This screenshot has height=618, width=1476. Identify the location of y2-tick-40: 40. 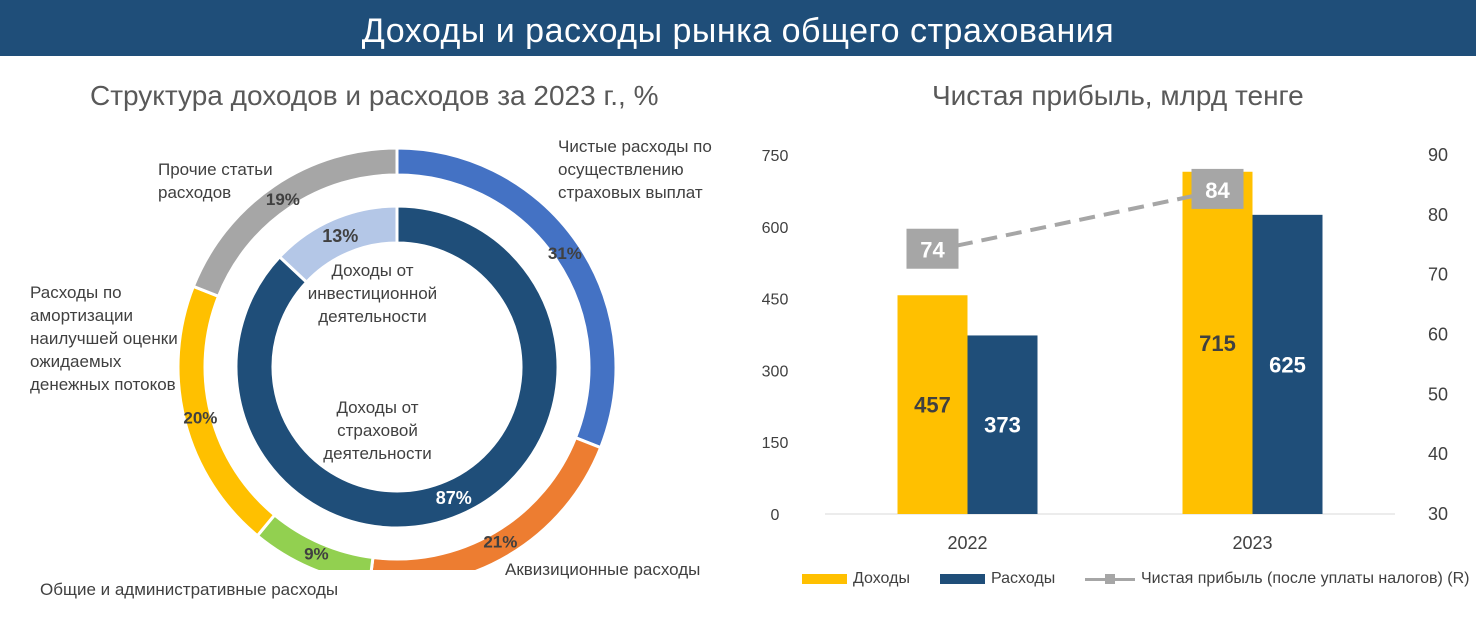
(1438, 454).